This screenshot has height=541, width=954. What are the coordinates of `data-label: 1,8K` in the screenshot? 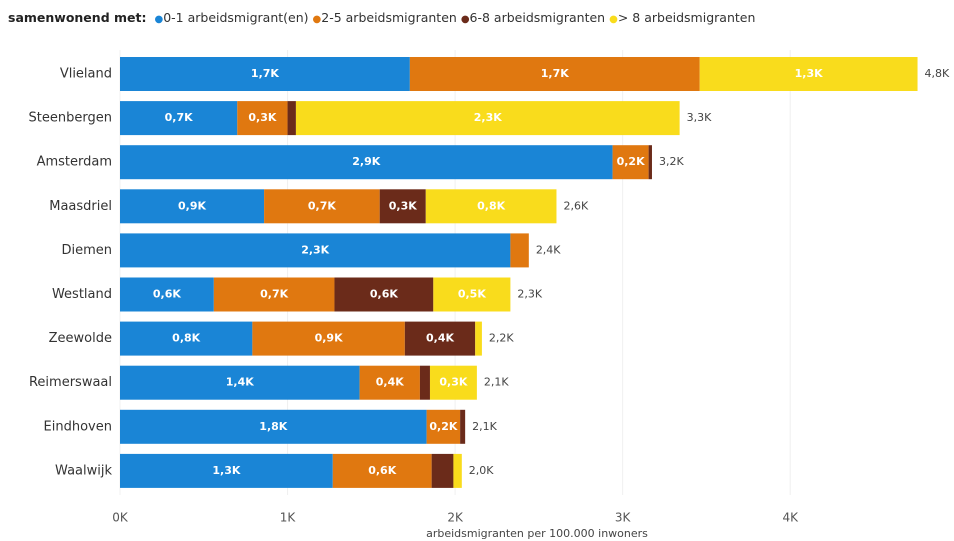 It's located at (273, 426).